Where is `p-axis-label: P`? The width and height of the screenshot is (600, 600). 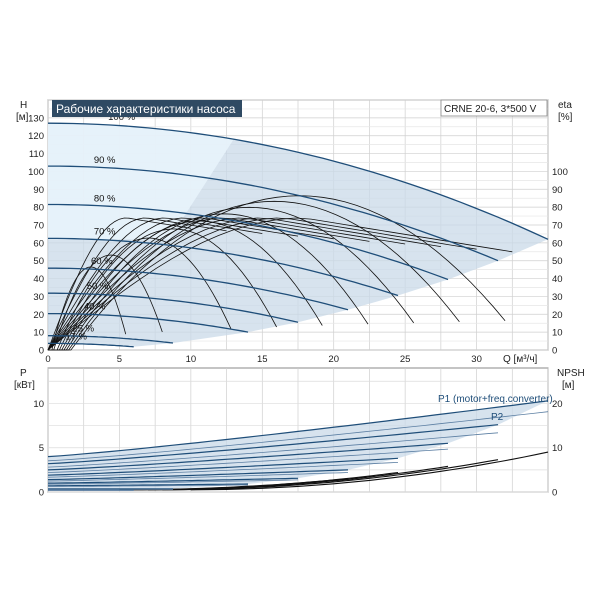 p-axis-label: P is located at coordinates (23, 373).